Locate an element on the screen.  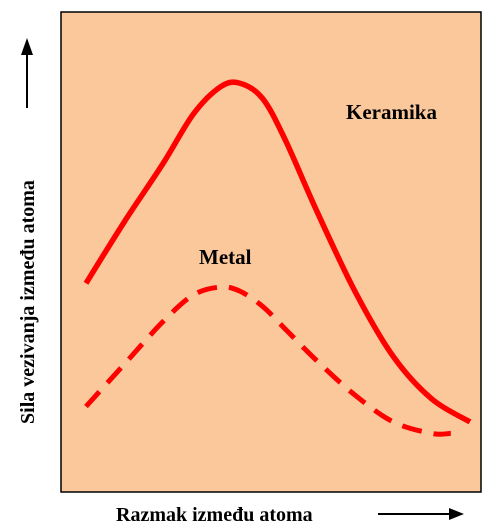
x-axis-label: Razmak između atoma is located at coordinates (214, 515).